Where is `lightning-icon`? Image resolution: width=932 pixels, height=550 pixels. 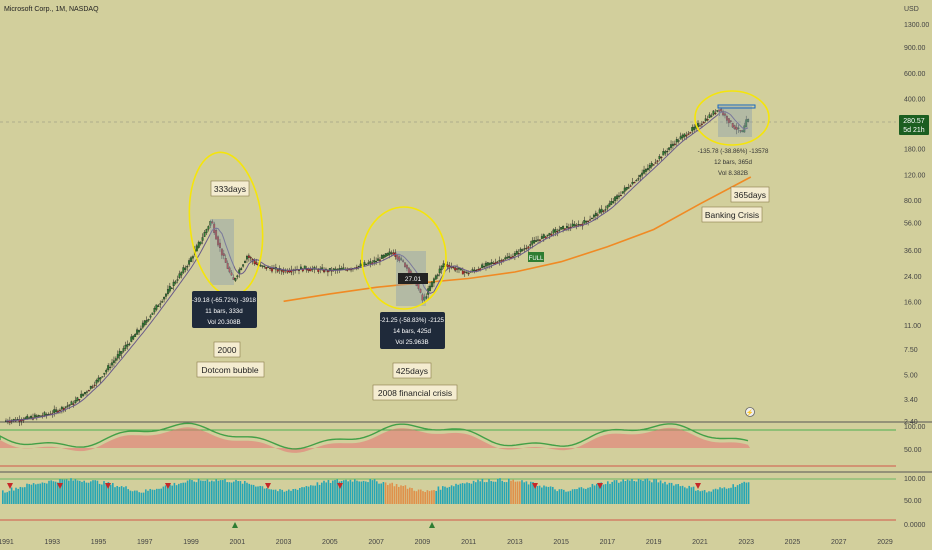 lightning-icon is located at coordinates (750, 412).